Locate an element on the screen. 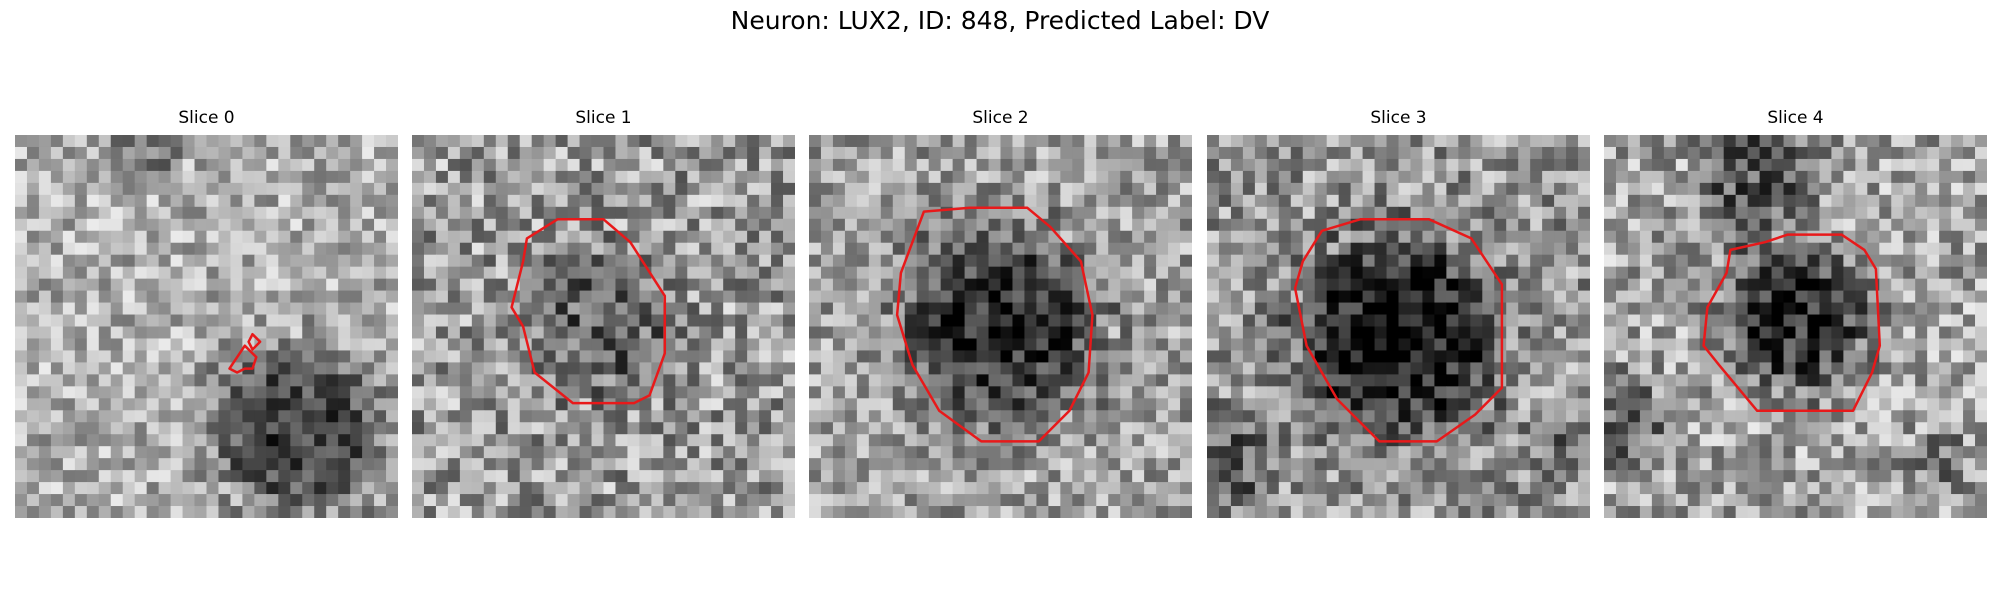  slice-title-3: Slice 3 is located at coordinates (1398, 118).